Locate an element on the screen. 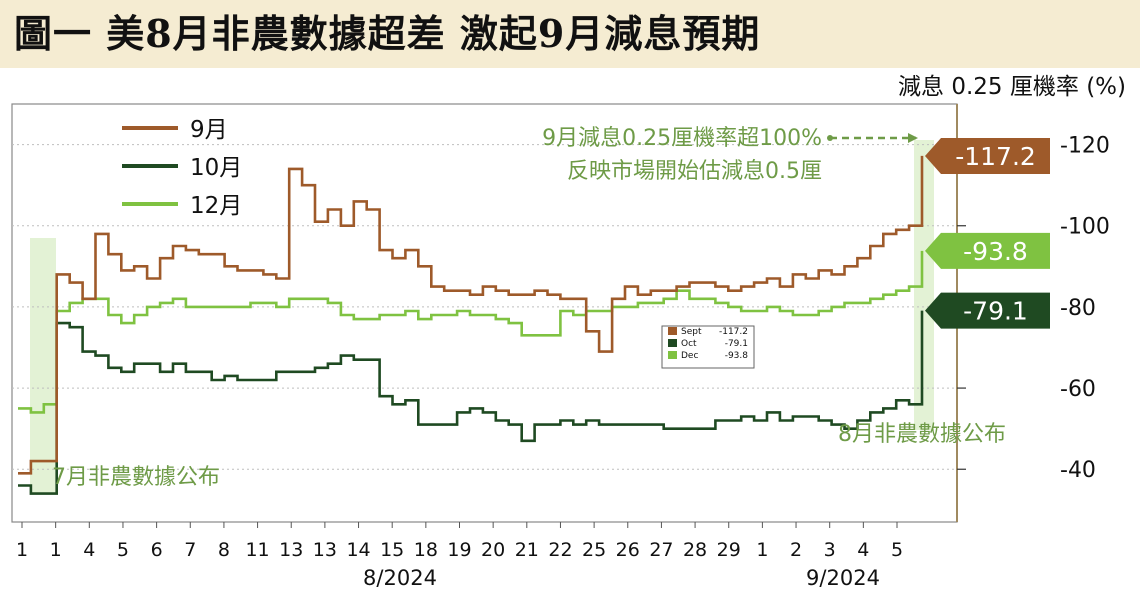  x-tick-label: 25 is located at coordinates (594, 550).